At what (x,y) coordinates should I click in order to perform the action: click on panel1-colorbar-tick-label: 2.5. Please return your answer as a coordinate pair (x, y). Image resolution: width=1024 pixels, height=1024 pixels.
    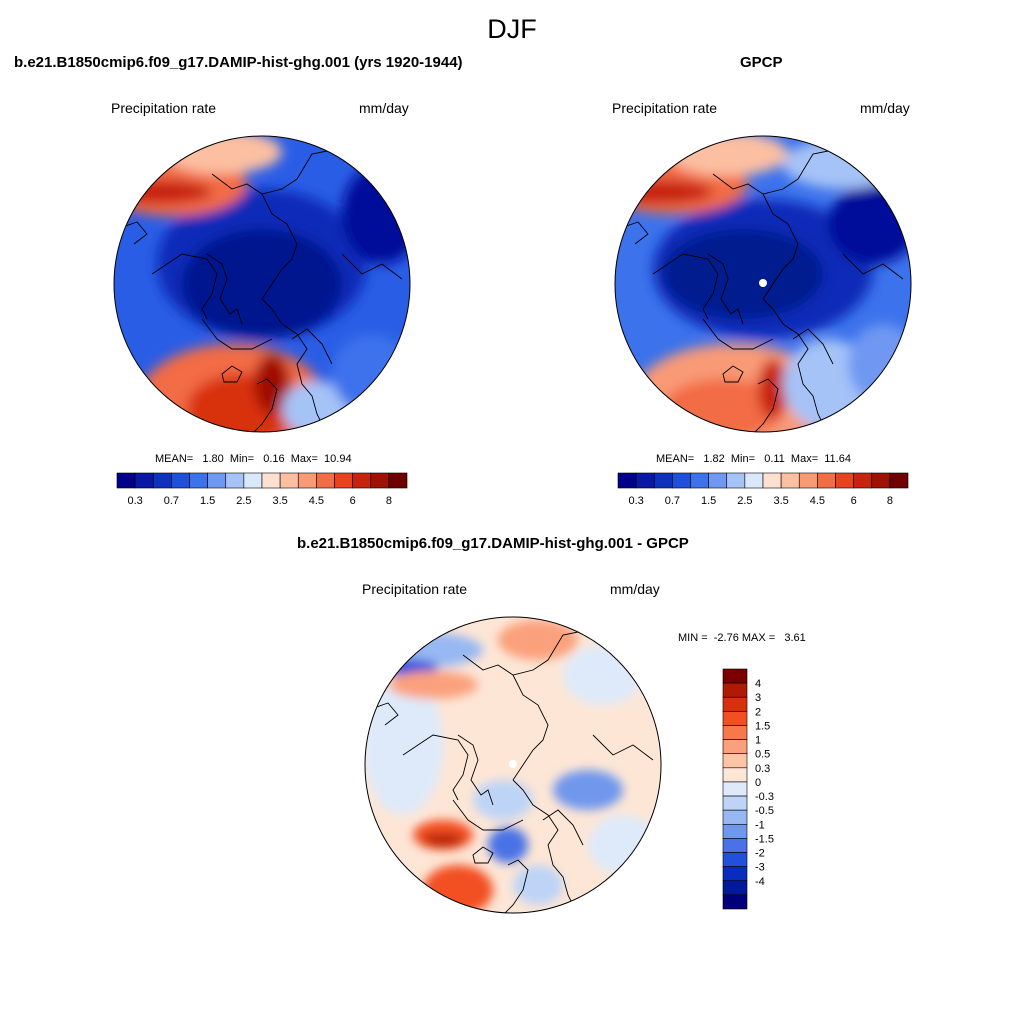
    Looking at the image, I should click on (243, 501).